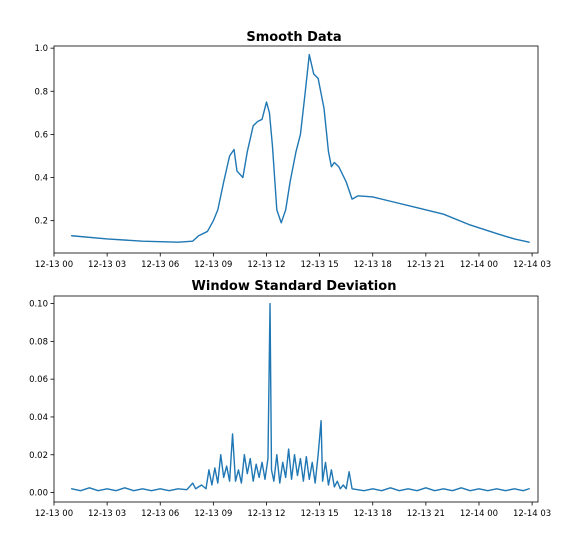 This screenshot has width=561, height=541. What do you see at coordinates (41, 222) in the screenshot?
I see `y-tick-label: 0.2` at bounding box center [41, 222].